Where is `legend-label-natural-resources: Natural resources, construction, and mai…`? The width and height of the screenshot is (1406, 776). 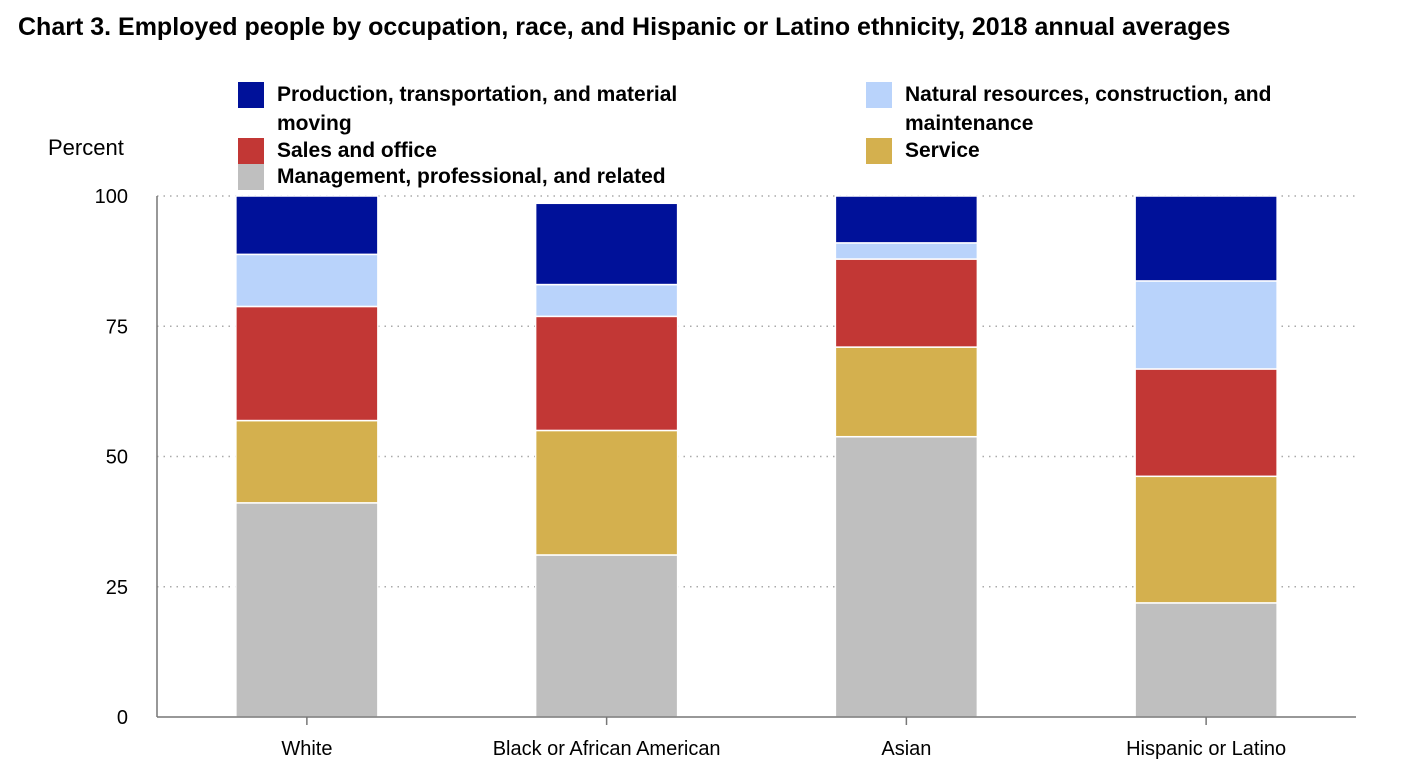
legend-label-natural-resources: Natural resources, construction, and mai… is located at coordinates (1088, 109).